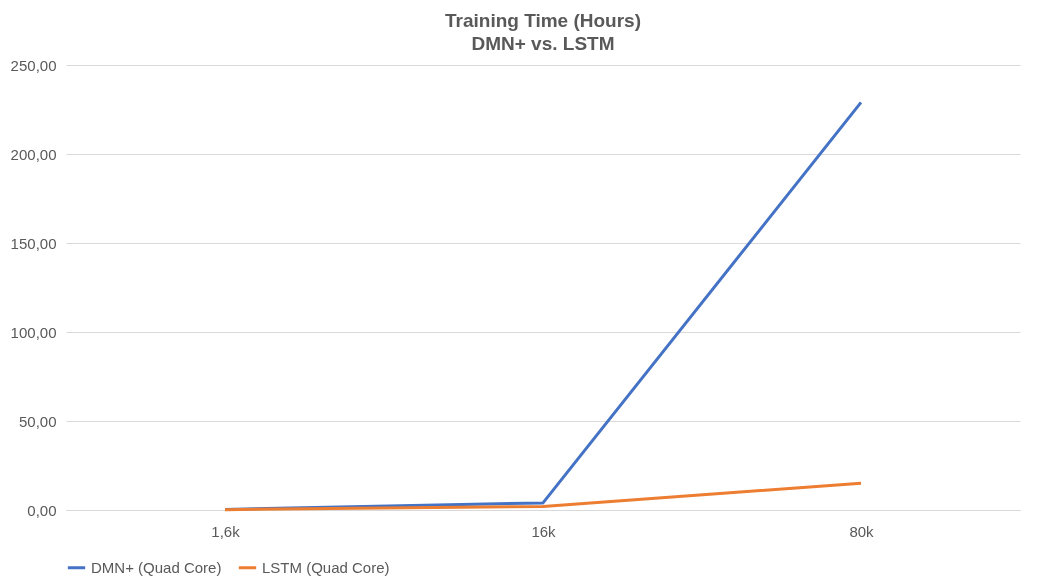 This screenshot has height=584, width=1040. I want to click on legend-label: DMN+ (Quad Core), so click(156, 567).